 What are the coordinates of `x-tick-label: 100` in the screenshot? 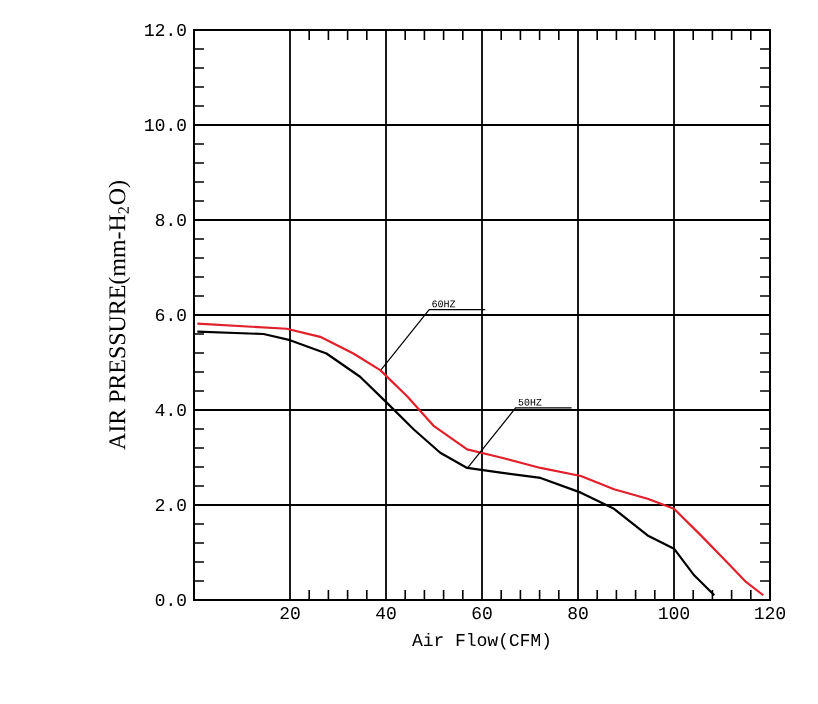 It's located at (674, 613).